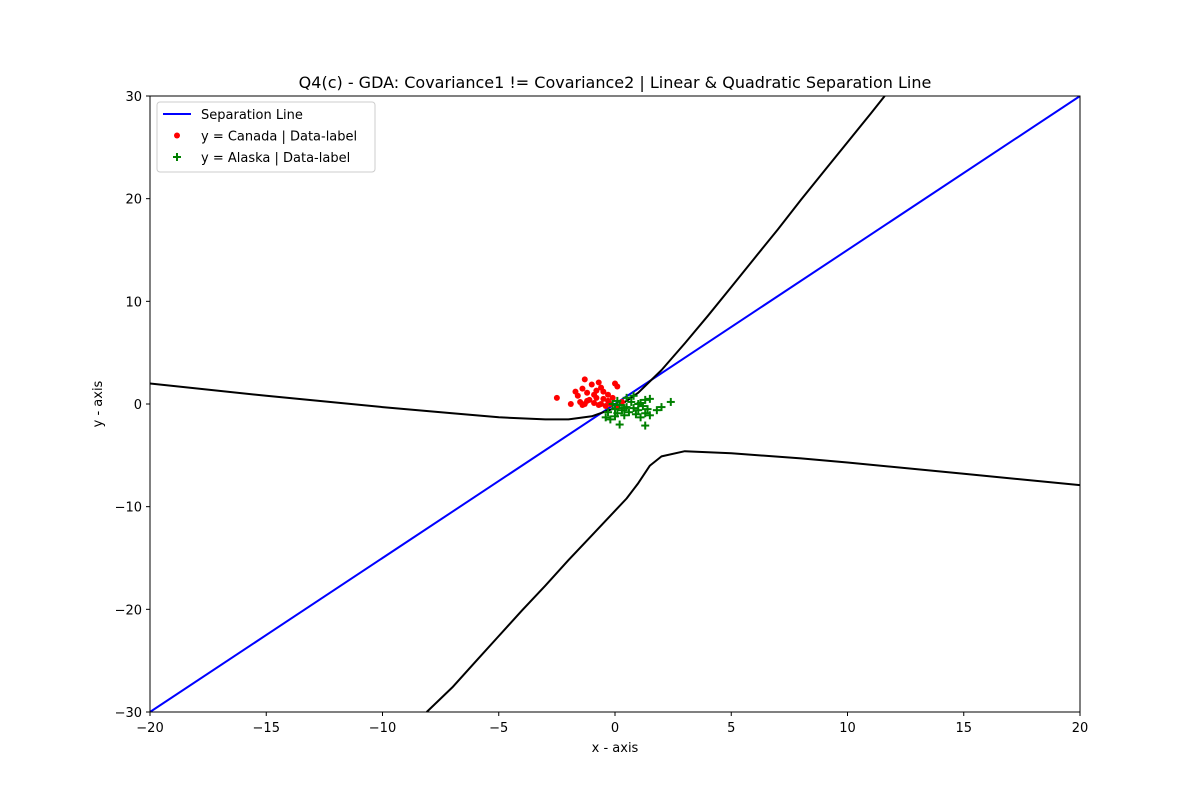 The image size is (1200, 800). What do you see at coordinates (177, 157) in the screenshot?
I see `legend-plus-swatch` at bounding box center [177, 157].